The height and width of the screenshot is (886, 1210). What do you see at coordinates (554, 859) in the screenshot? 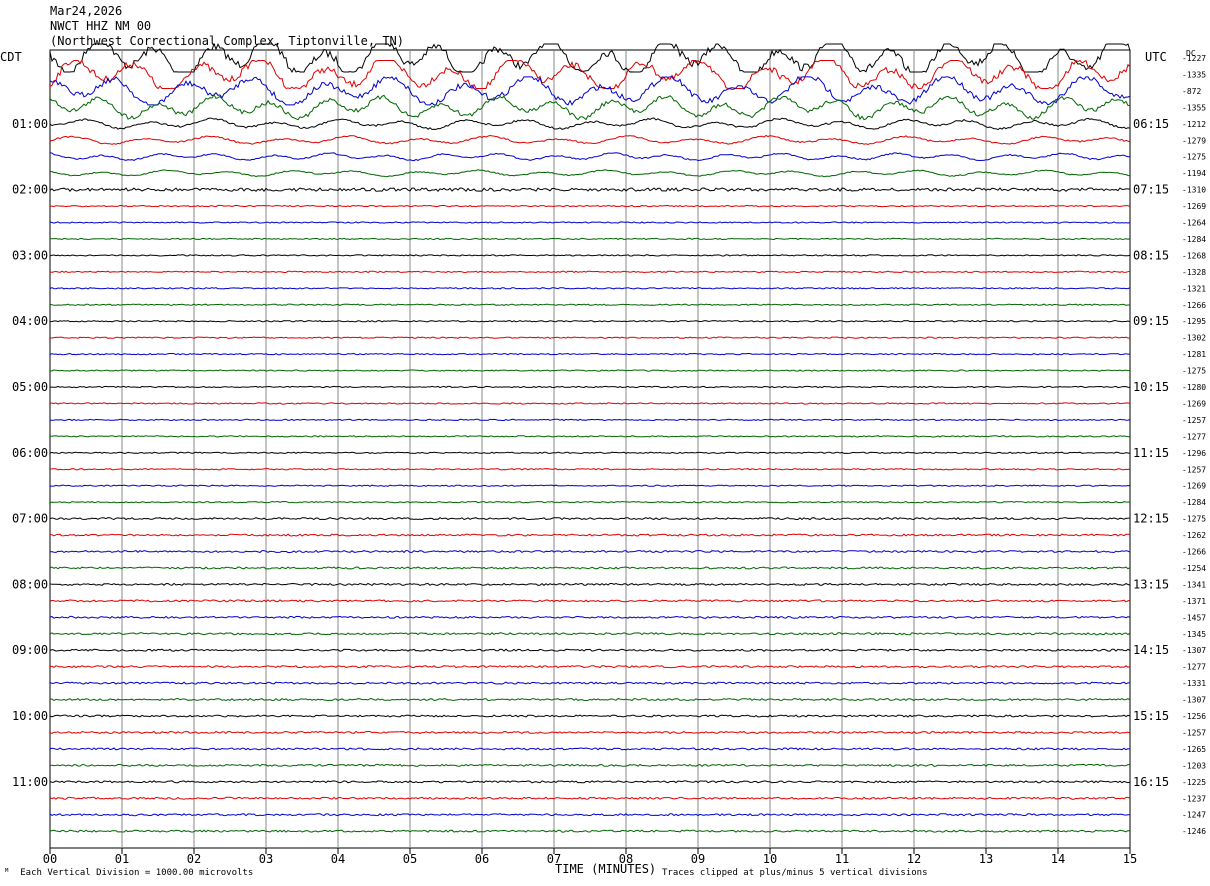
I see `x-tick-label: 07` at bounding box center [554, 859].